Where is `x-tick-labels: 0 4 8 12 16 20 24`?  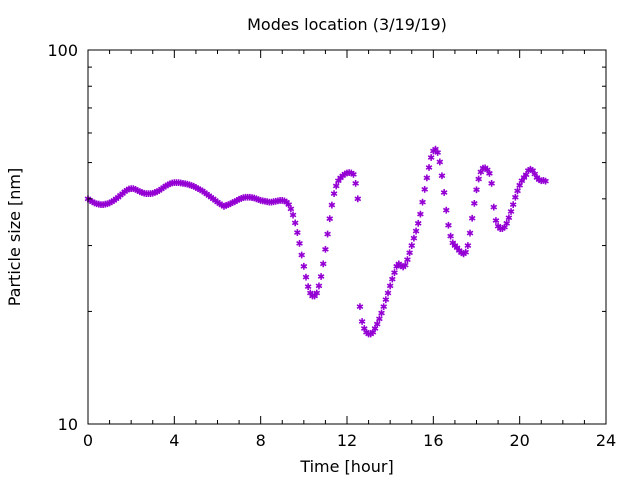
x-tick-labels: 0 4 8 12 16 20 24 is located at coordinates (349, 440).